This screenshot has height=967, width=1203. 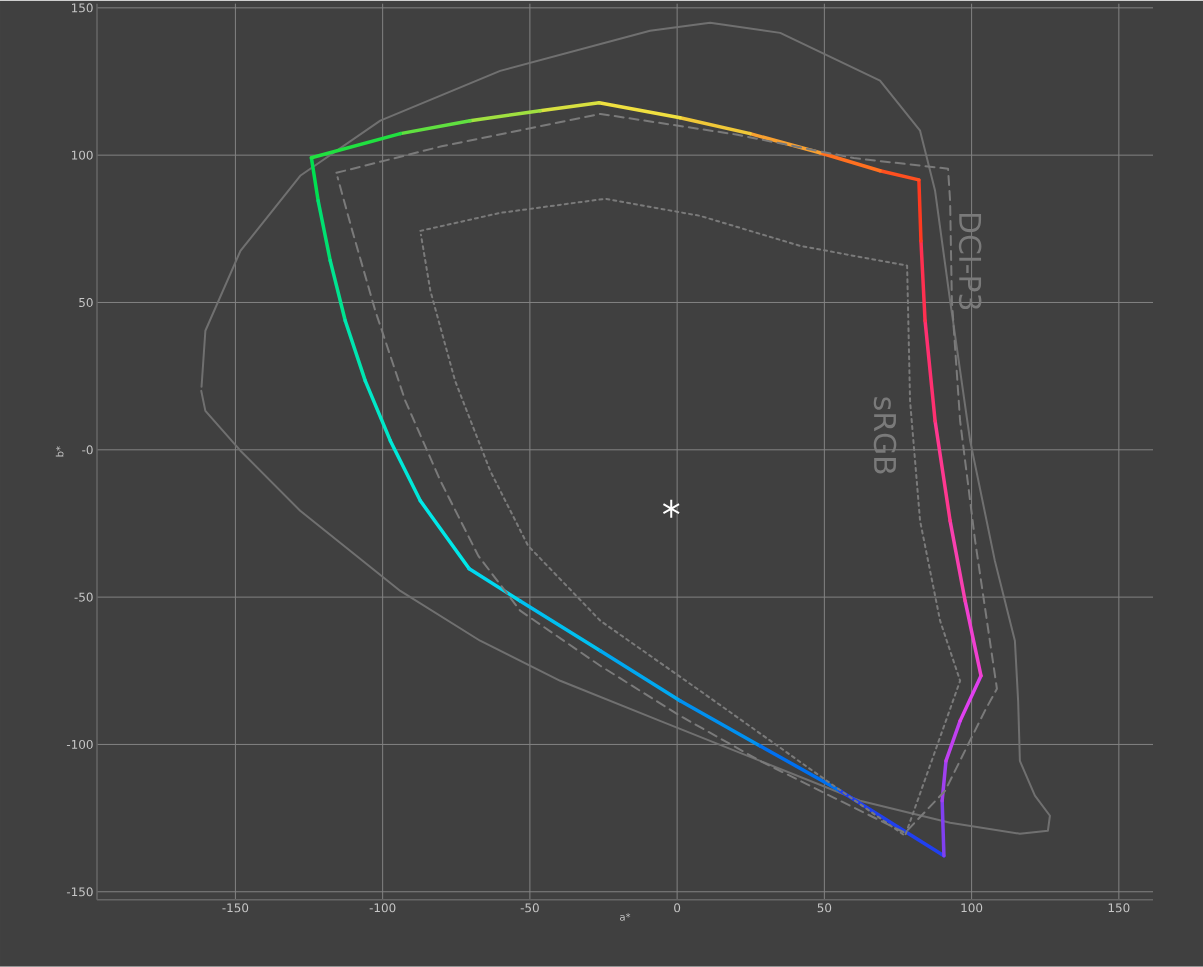 I want to click on x-tick-label: 50, so click(x=824, y=908).